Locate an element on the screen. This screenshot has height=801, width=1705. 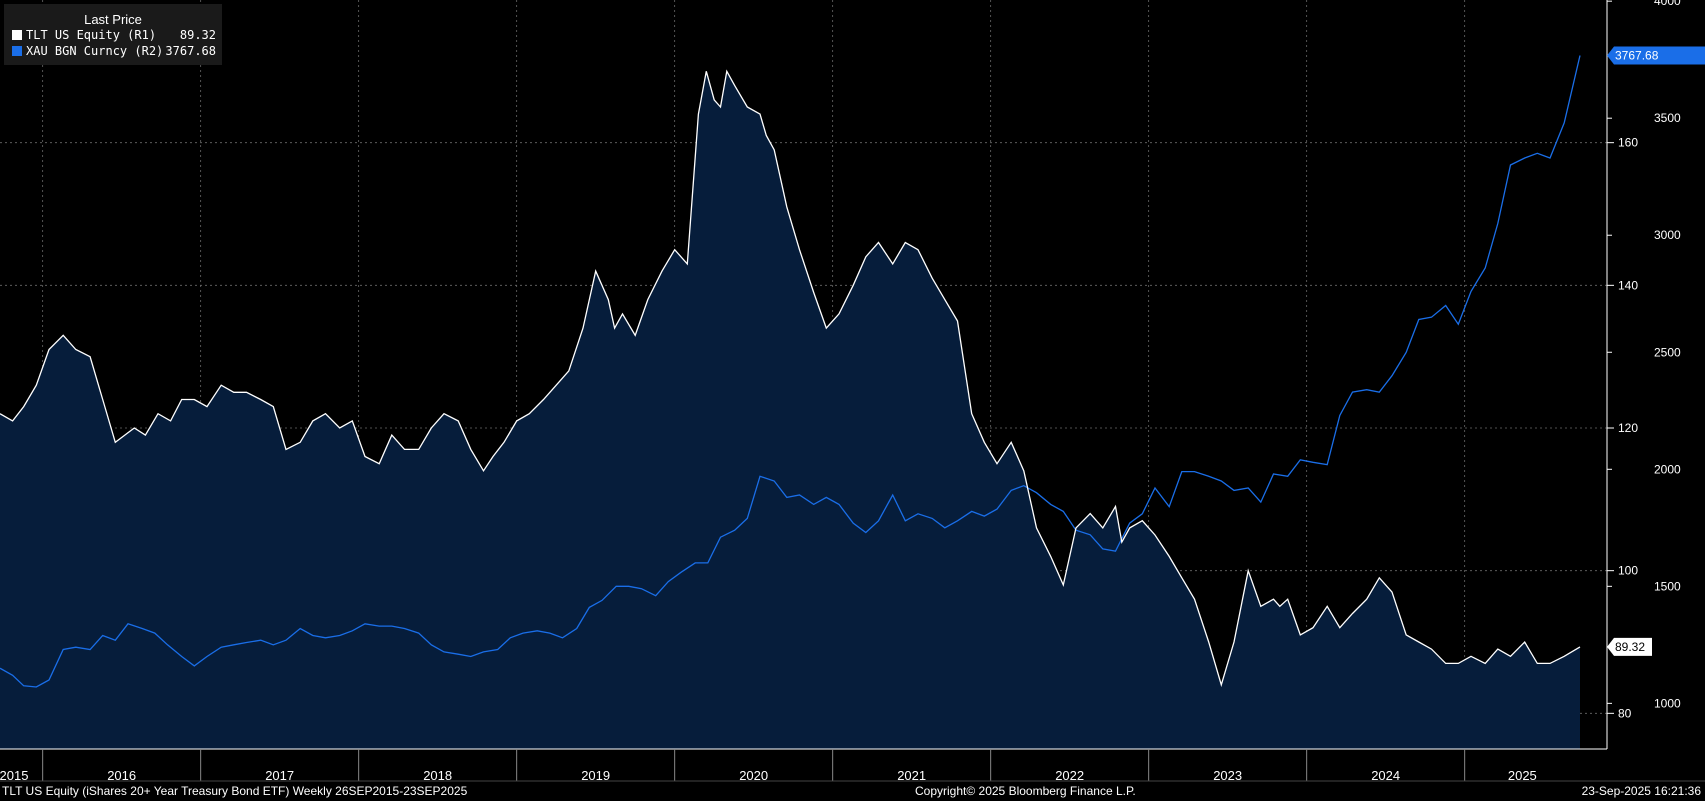
r2-tick-label: 4000 is located at coordinates (1667, 4).